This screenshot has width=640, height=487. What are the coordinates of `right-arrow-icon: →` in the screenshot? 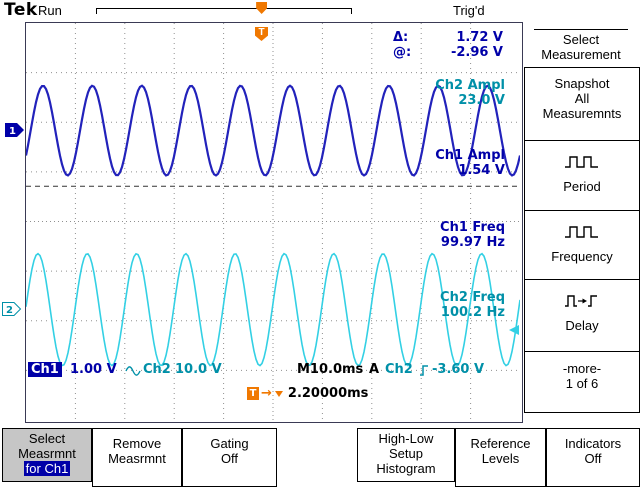 It's located at (266, 393).